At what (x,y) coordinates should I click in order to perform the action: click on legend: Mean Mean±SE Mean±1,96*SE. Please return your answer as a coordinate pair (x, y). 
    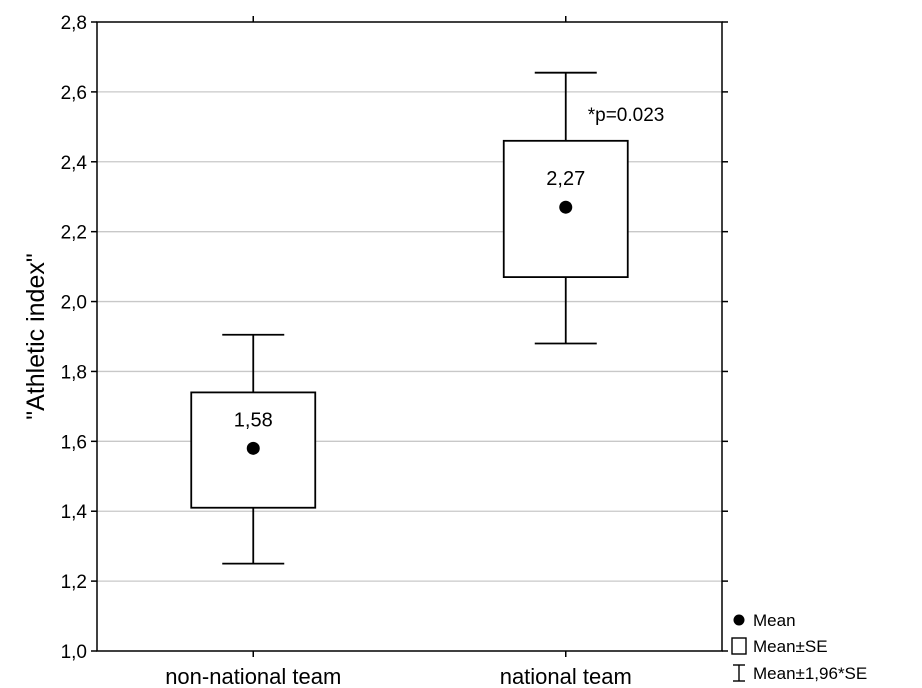
    Looking at the image, I should click on (799, 647).